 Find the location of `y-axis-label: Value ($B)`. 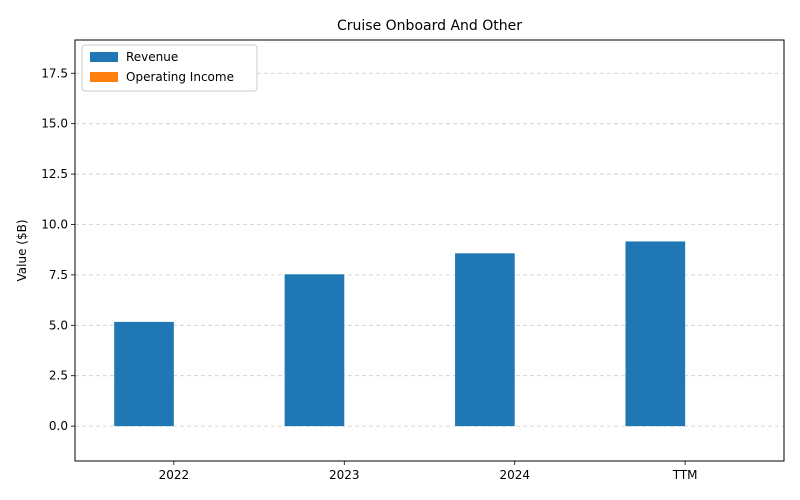

y-axis-label: Value ($B) is located at coordinates (22, 251).